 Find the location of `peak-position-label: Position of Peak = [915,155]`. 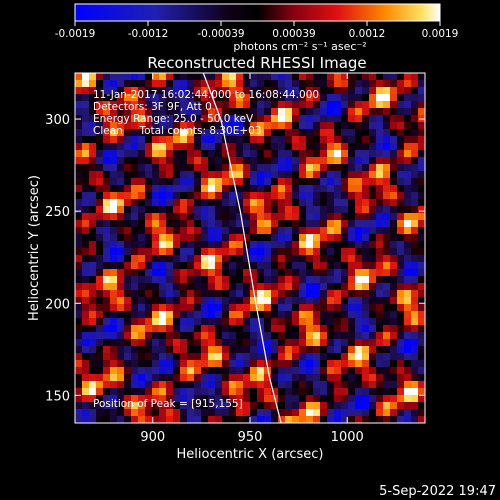

peak-position-label: Position of Peak = [915,155] is located at coordinates (168, 404).